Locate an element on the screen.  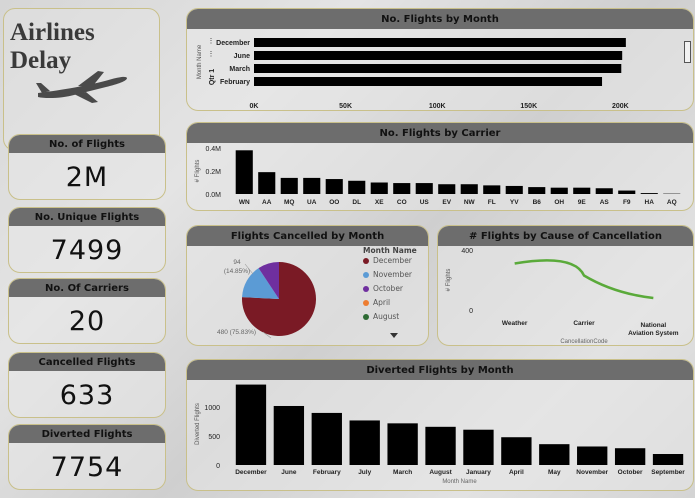
category-label: MQ is located at coordinates (289, 202).